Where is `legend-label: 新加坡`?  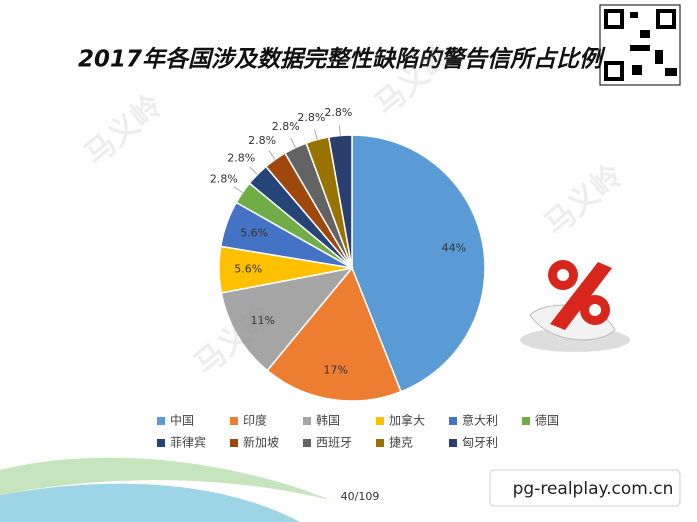 legend-label: 新加坡 is located at coordinates (261, 442).